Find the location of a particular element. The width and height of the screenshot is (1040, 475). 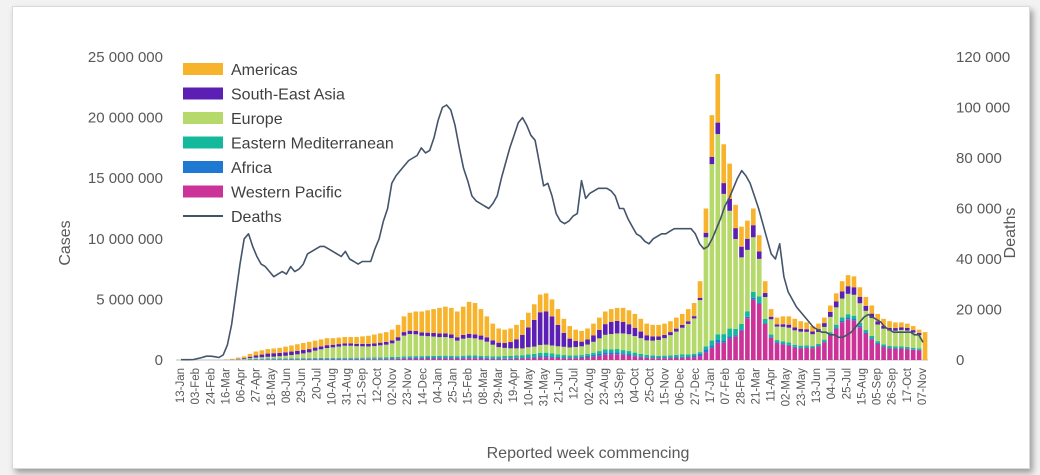

x-tick-label: 04-Jan is located at coordinates (438, 385).